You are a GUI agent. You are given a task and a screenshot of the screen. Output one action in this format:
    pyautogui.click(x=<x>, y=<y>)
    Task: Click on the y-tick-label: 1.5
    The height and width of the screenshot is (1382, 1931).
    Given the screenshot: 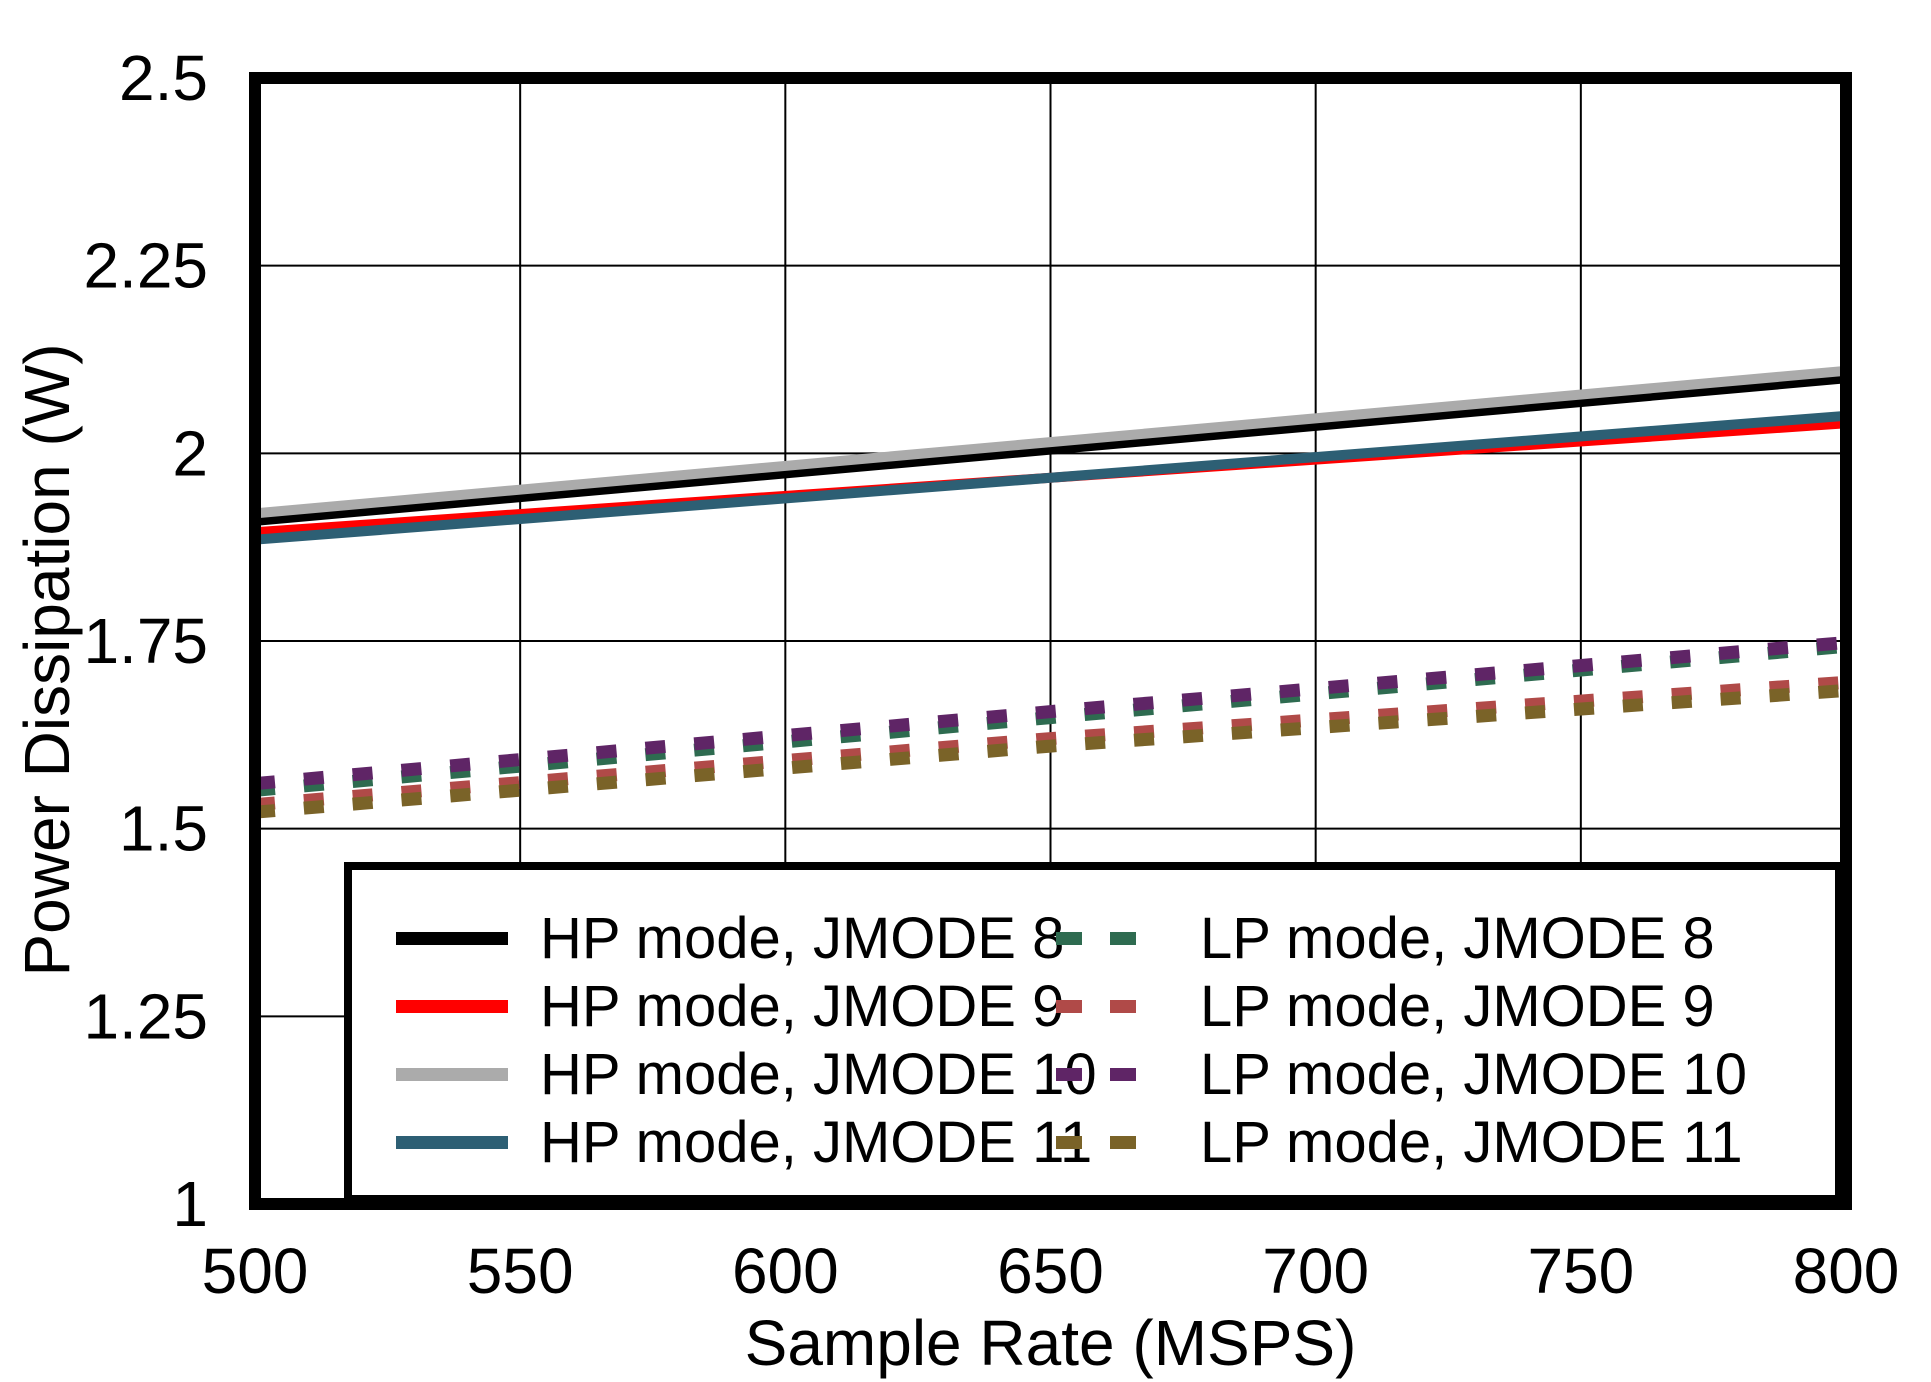 What is the action you would take?
    pyautogui.click(x=163, y=829)
    